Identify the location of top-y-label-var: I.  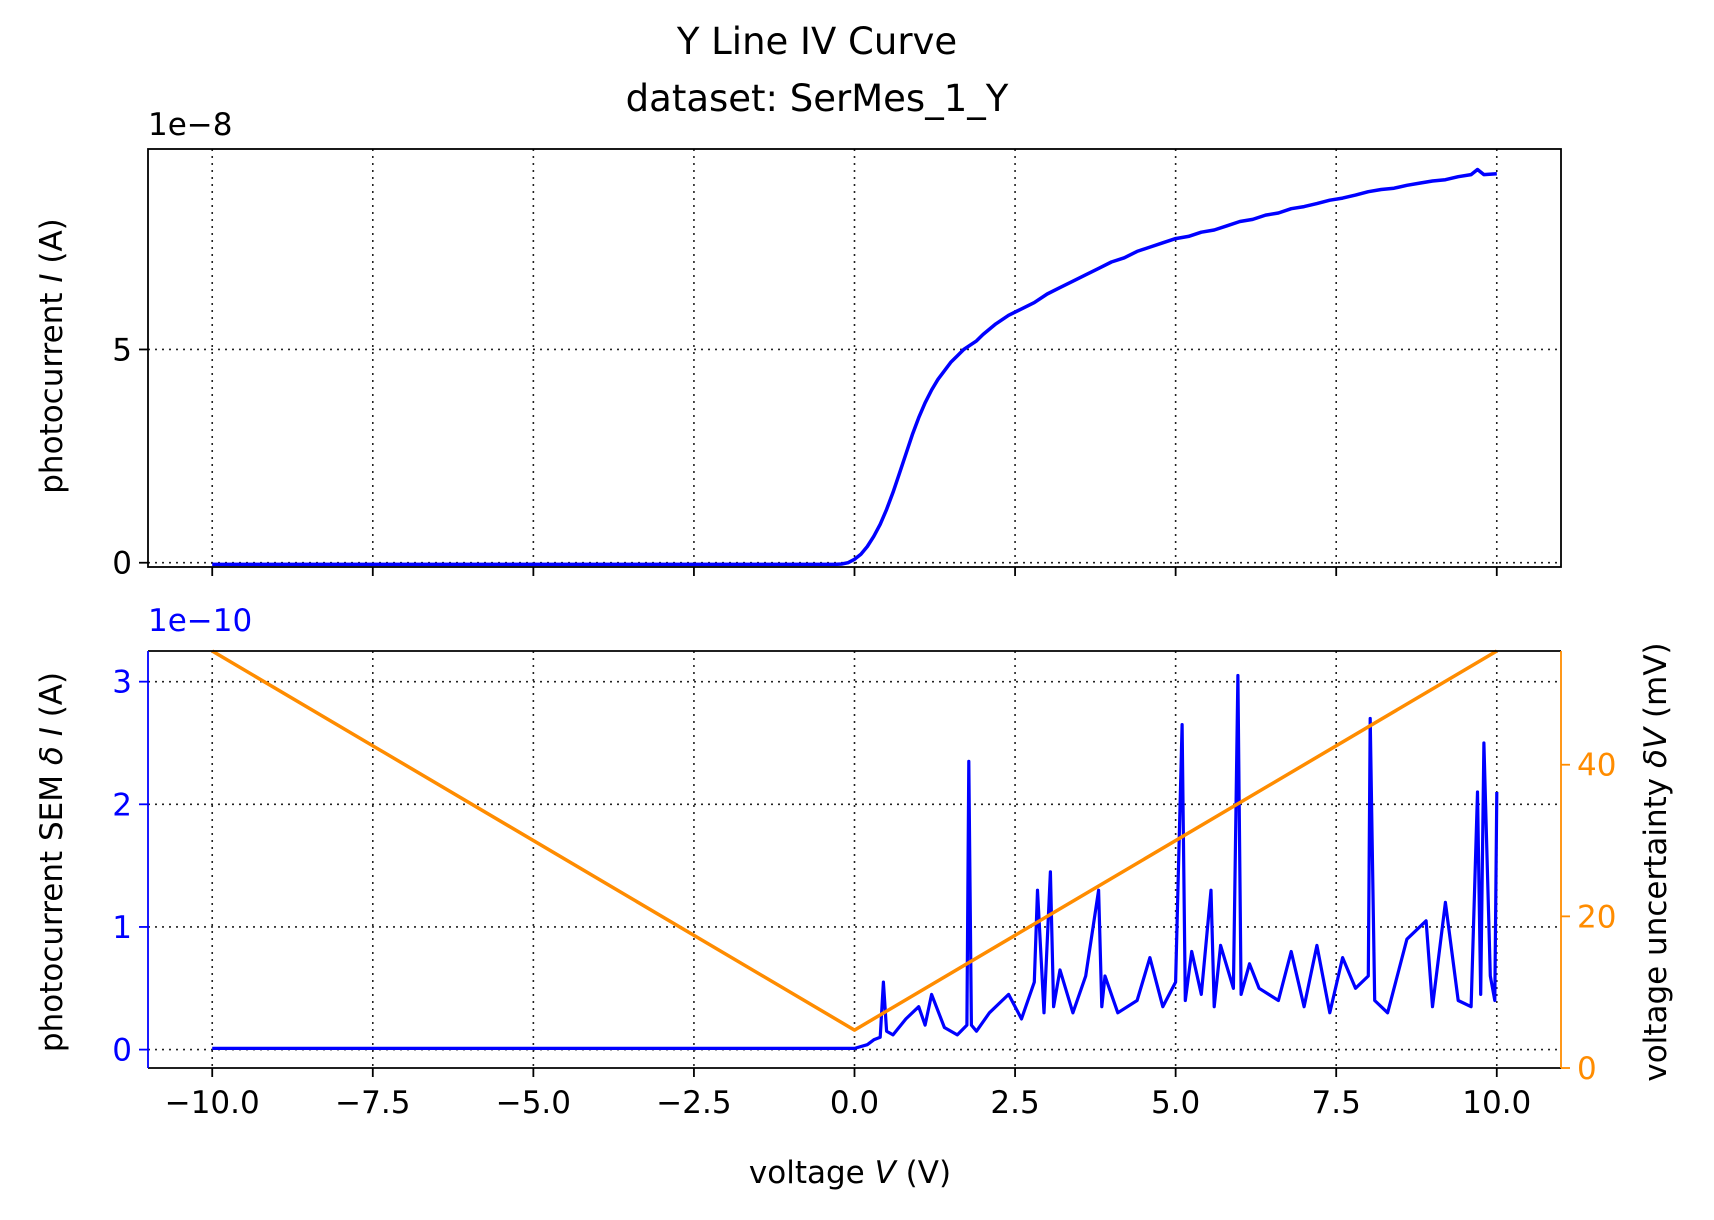
(52, 277).